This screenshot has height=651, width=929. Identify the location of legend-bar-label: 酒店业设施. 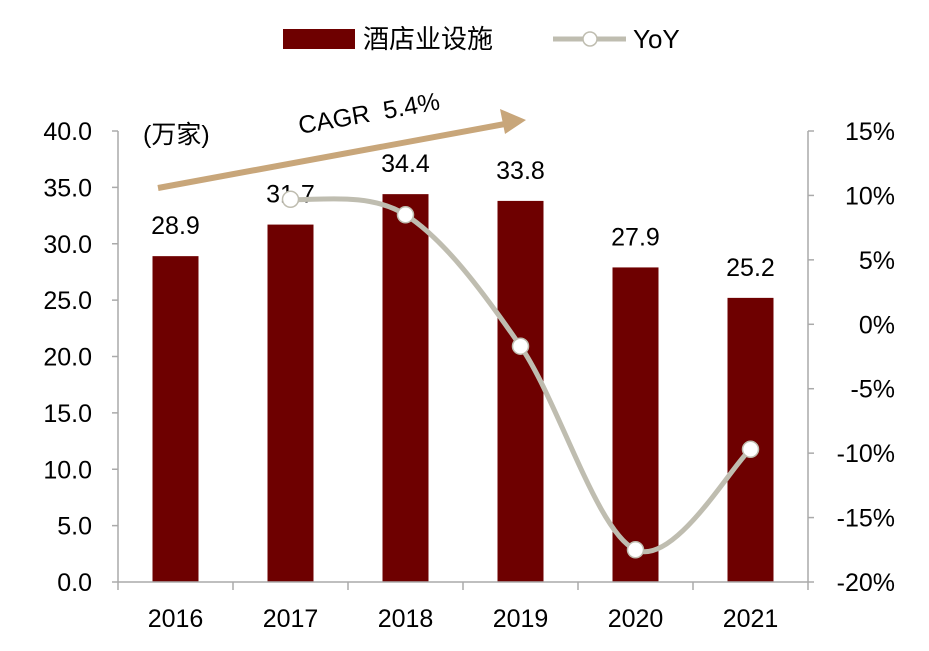
(428, 39).